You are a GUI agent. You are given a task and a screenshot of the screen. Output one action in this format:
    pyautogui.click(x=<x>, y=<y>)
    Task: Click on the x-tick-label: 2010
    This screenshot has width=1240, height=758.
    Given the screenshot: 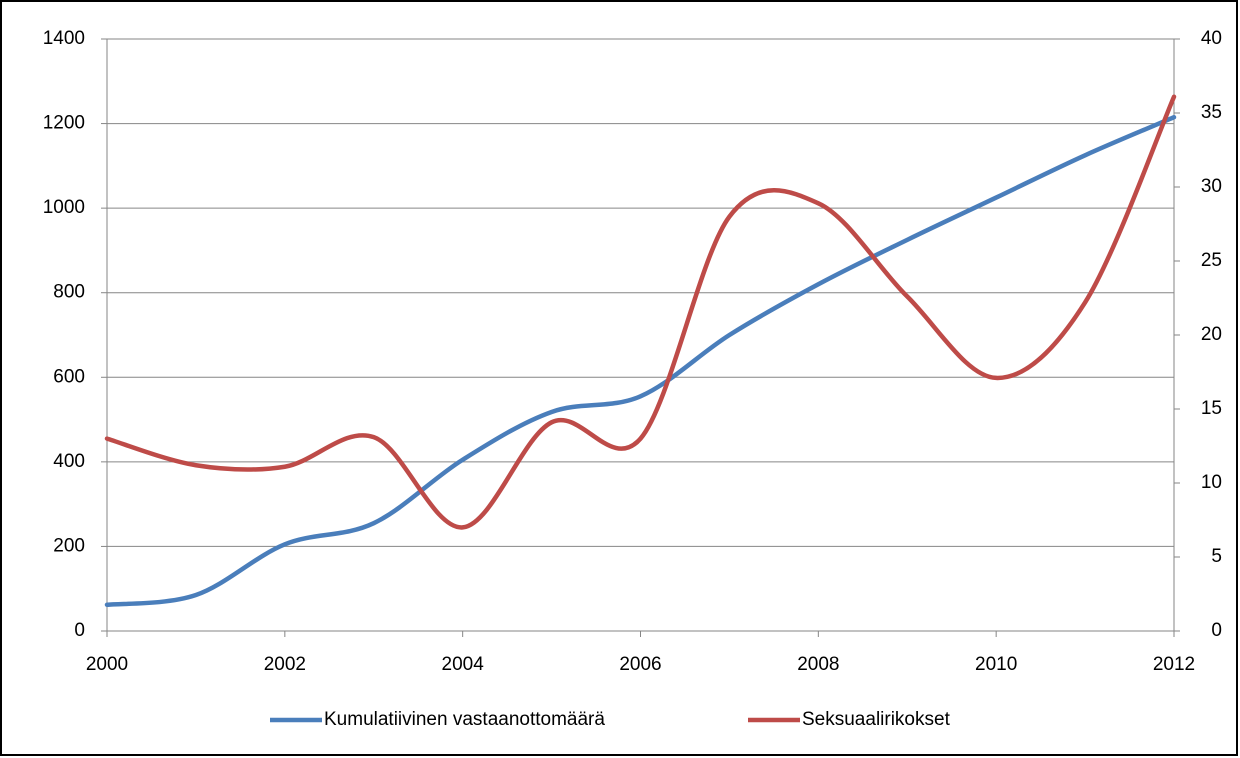 What is the action you would take?
    pyautogui.click(x=996, y=664)
    